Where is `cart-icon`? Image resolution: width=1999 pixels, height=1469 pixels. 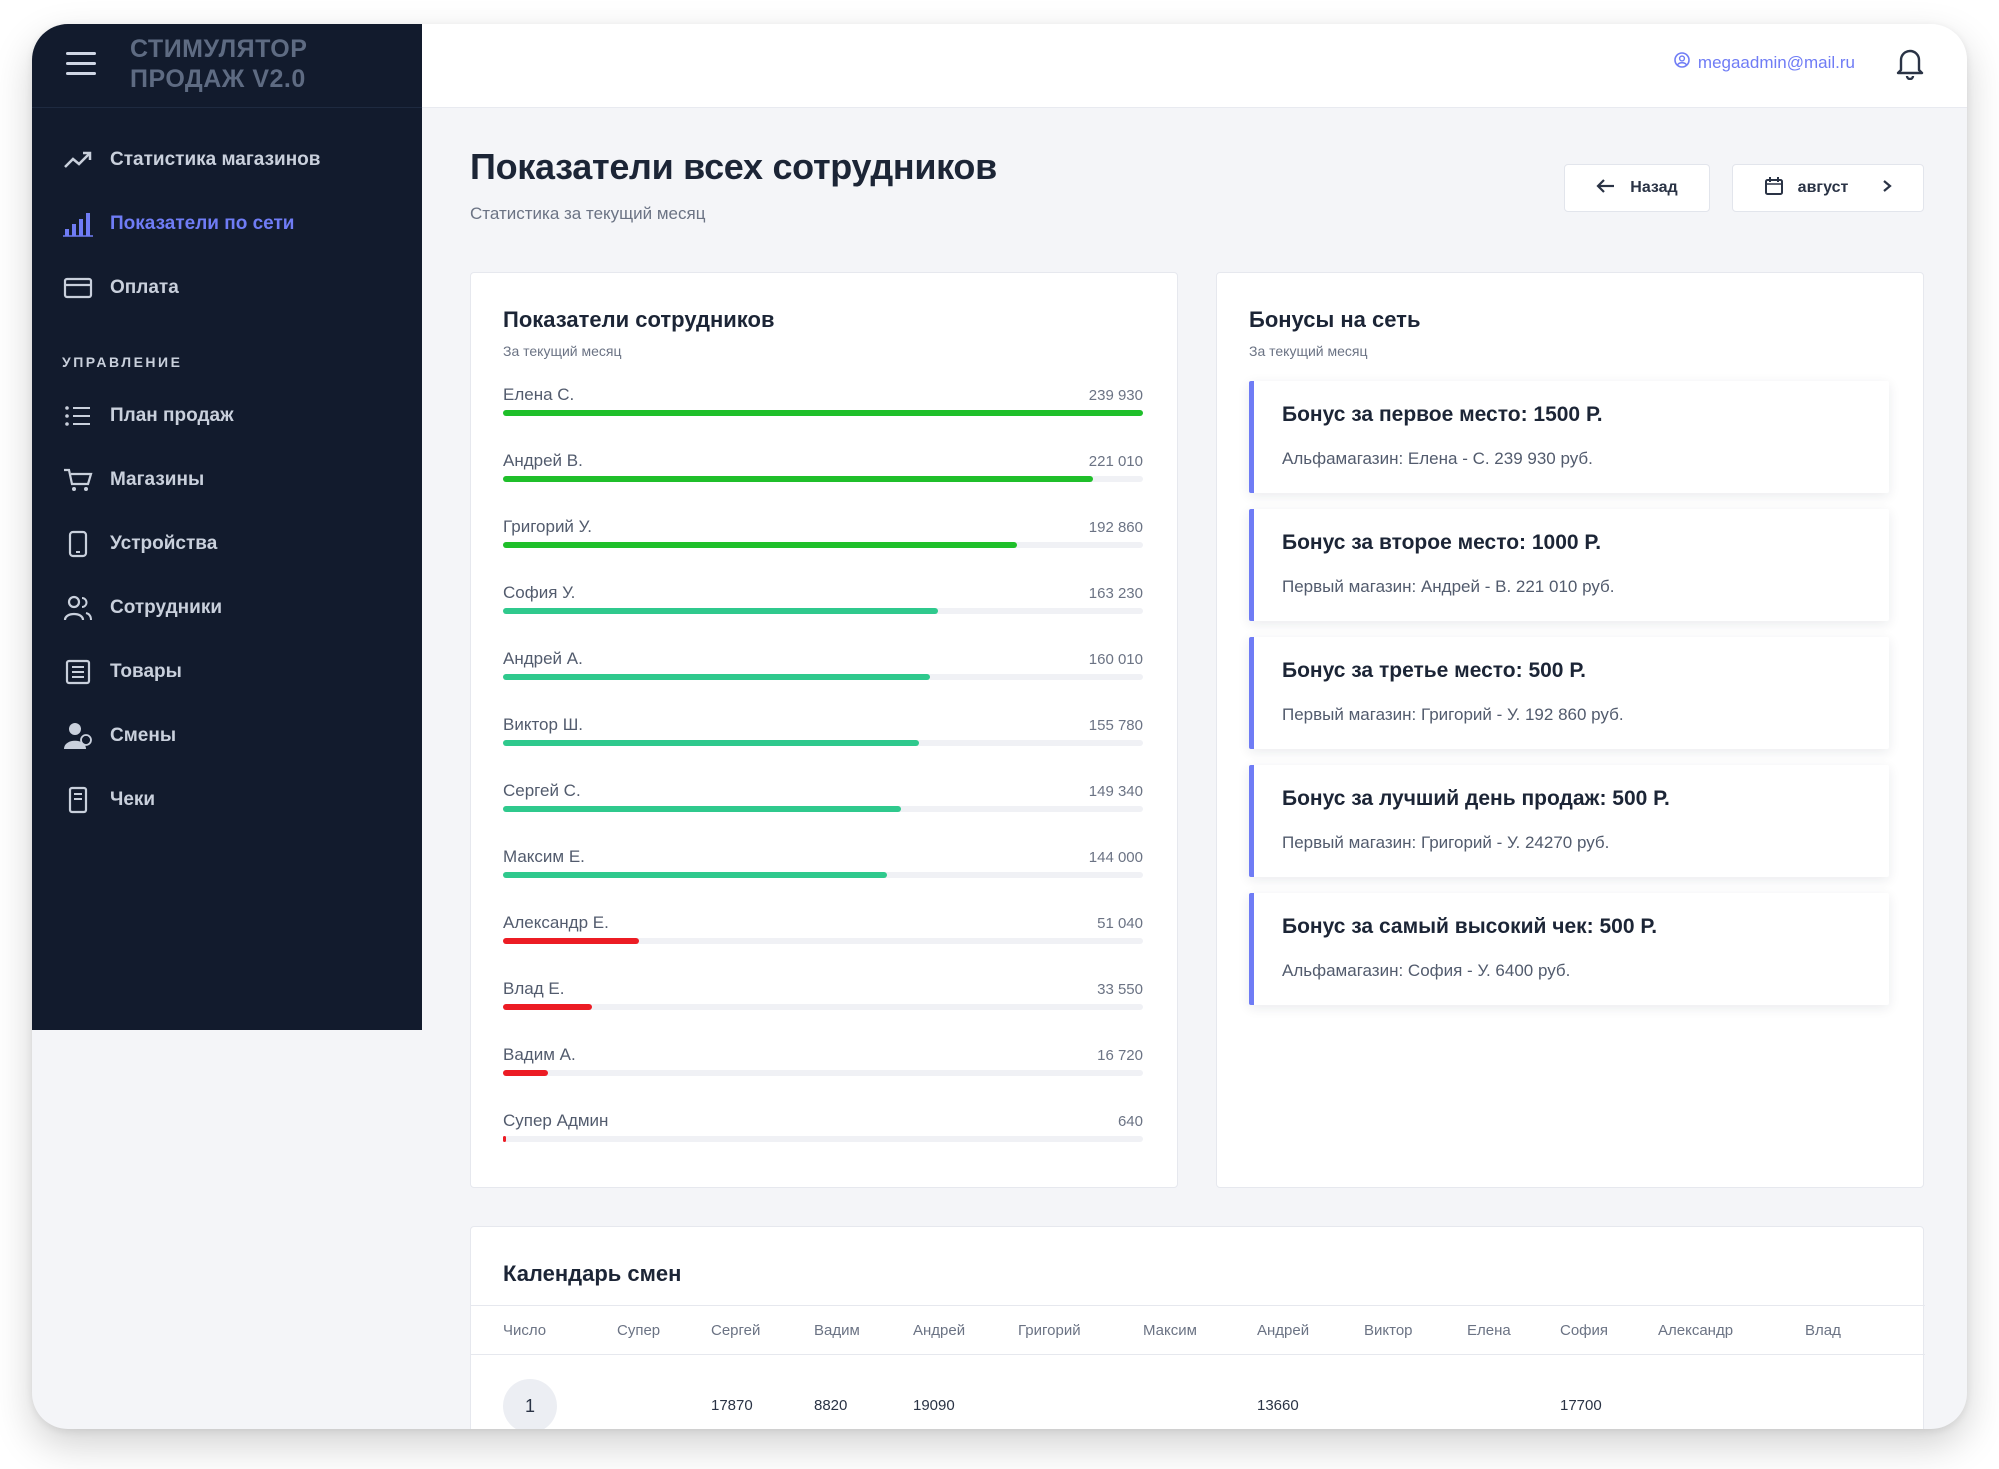
cart-icon is located at coordinates (78, 480).